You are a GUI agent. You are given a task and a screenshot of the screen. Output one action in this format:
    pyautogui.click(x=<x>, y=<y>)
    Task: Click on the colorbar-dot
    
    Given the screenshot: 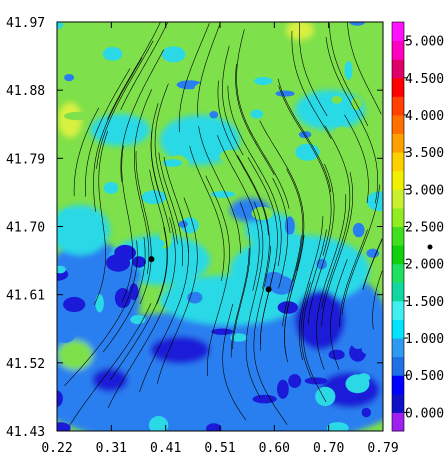 What is the action you would take?
    pyautogui.click(x=430, y=247)
    